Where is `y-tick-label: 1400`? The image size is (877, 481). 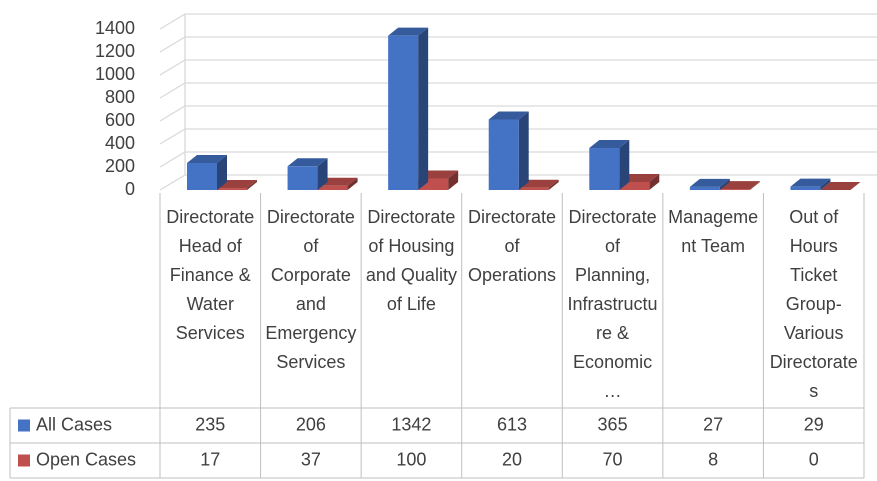
y-tick-label: 1400 is located at coordinates (115, 28).